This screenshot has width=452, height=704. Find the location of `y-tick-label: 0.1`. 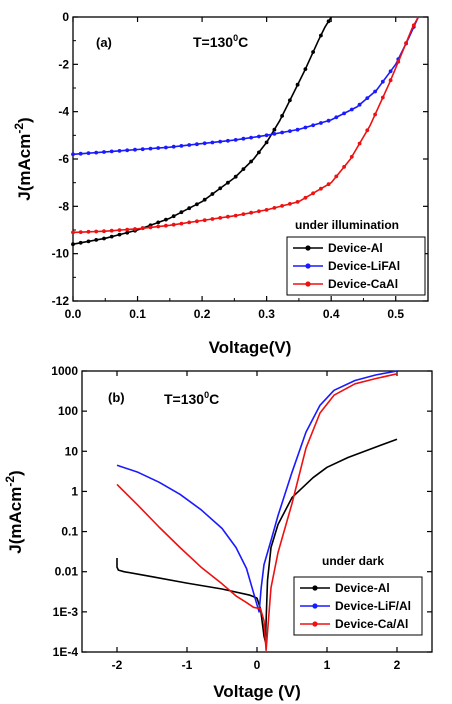

y-tick-label: 0.1 is located at coordinates (69, 532).